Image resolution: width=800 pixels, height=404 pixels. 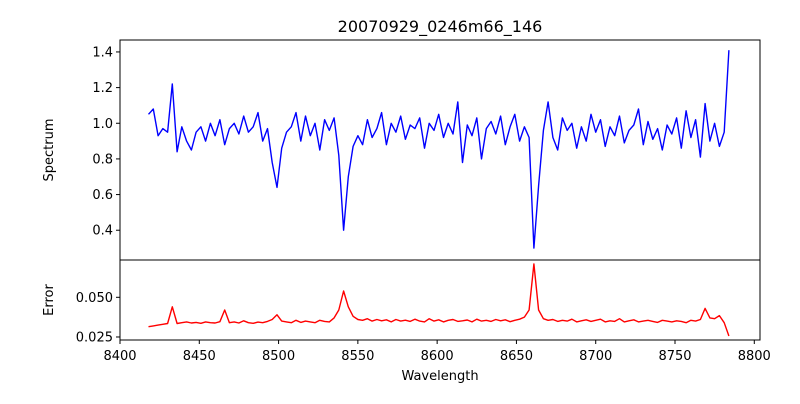 I want to click on y-tick-label: 1.0, so click(x=102, y=124).